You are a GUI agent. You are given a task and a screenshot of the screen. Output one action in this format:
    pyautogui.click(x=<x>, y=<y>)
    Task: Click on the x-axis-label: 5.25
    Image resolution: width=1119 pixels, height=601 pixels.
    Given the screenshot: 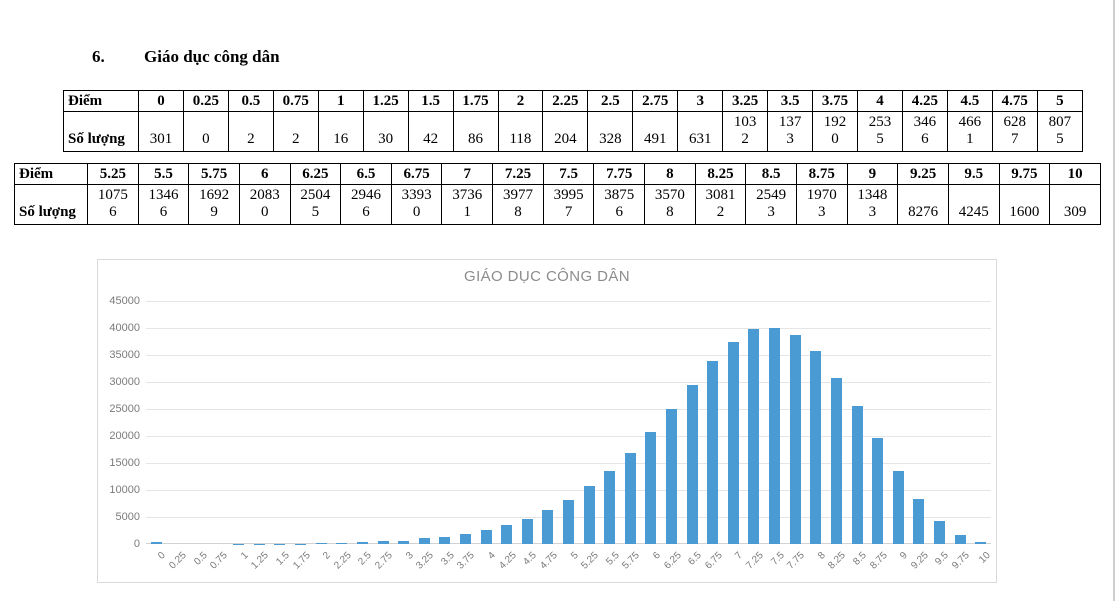 What is the action you would take?
    pyautogui.click(x=590, y=561)
    